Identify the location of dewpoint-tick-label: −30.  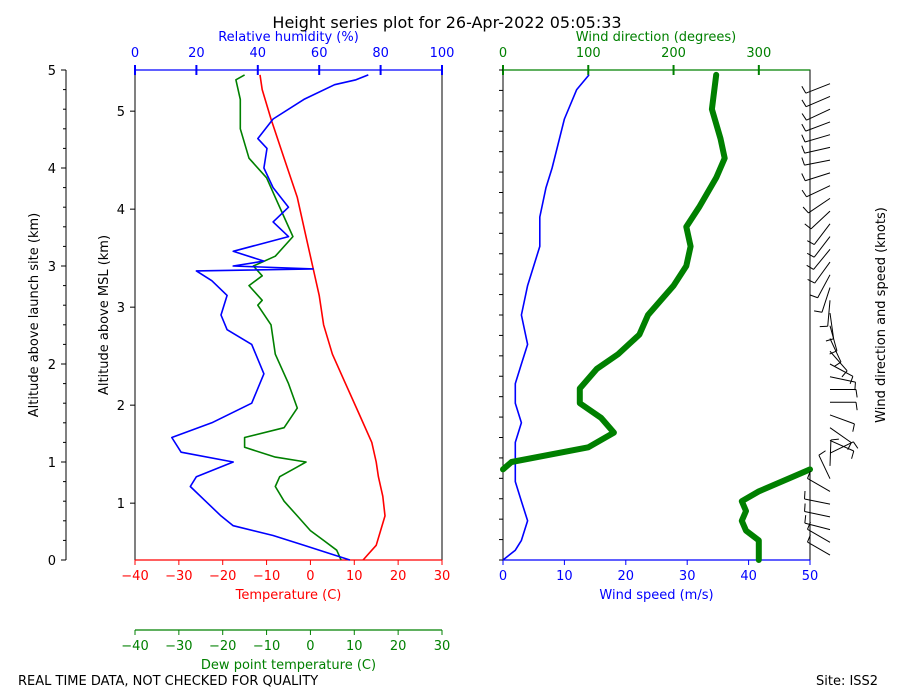
(178, 646).